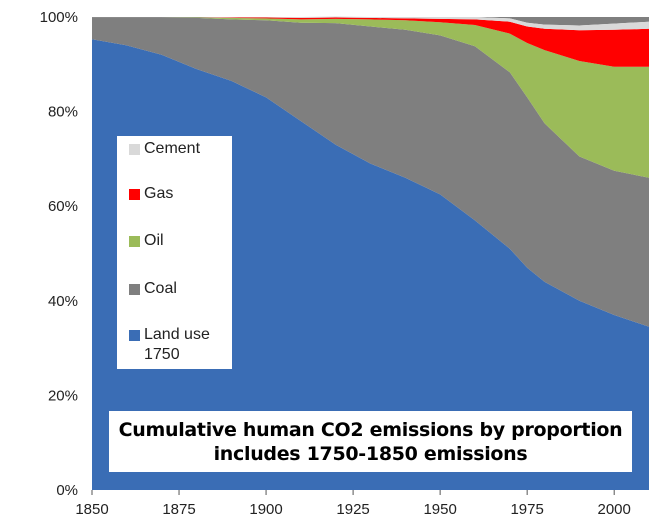 This screenshot has height=532, width=663. What do you see at coordinates (526, 509) in the screenshot?
I see `x-tick-label: 1975` at bounding box center [526, 509].